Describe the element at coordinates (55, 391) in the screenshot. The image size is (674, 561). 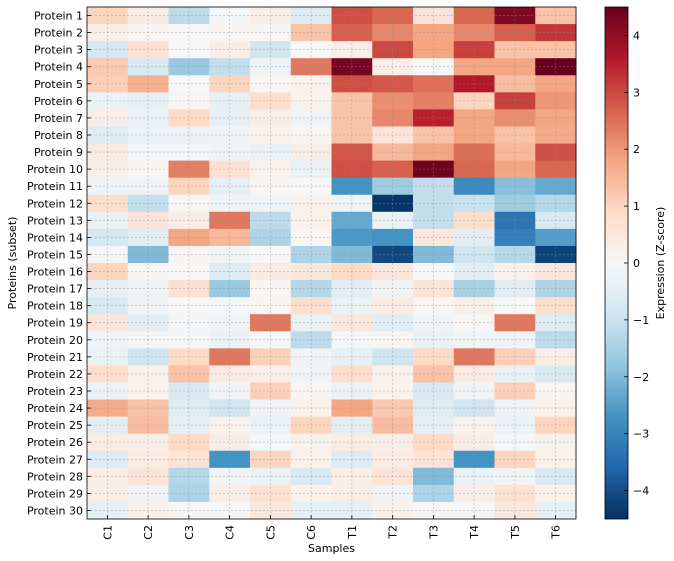
I see `y-tick-label: Protein 23` at that location.